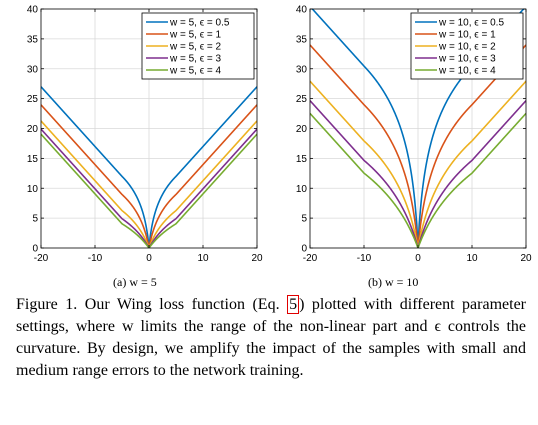 The image size is (538, 425). I want to click on subcaption-b: (b) w = 10, so click(393, 282).